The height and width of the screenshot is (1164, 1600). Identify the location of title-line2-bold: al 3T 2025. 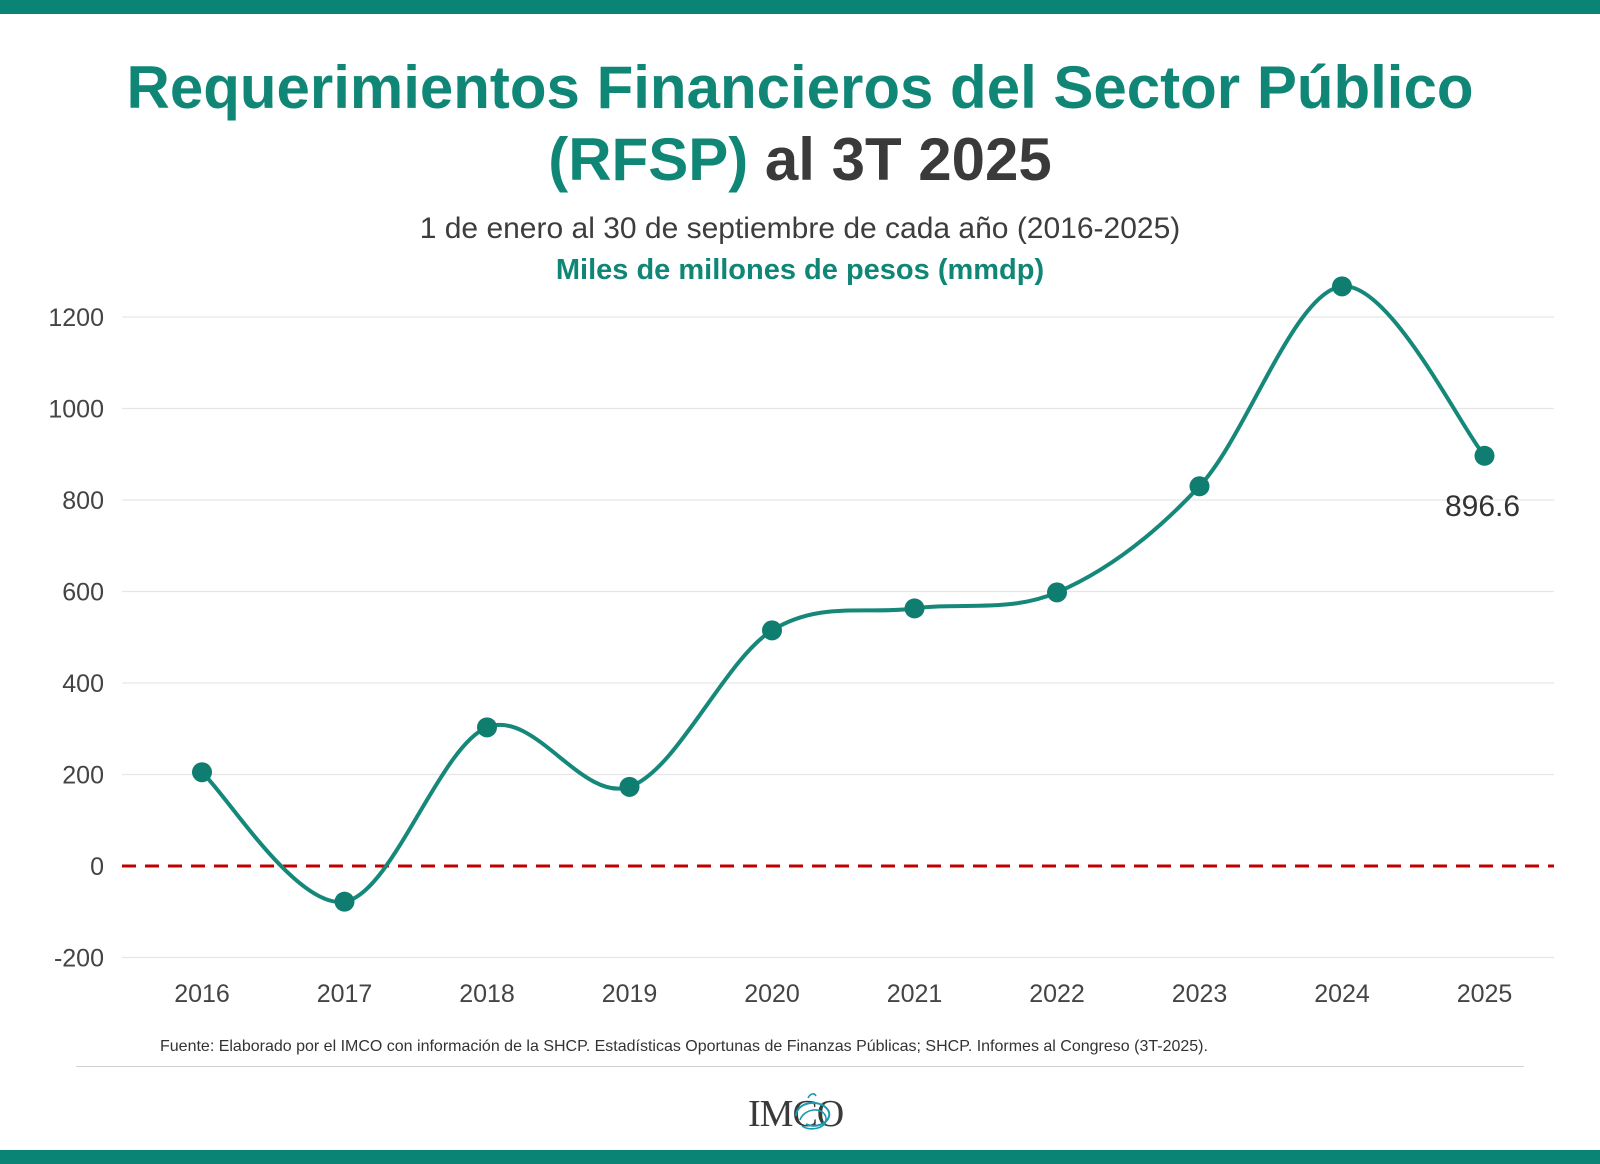
(900, 159).